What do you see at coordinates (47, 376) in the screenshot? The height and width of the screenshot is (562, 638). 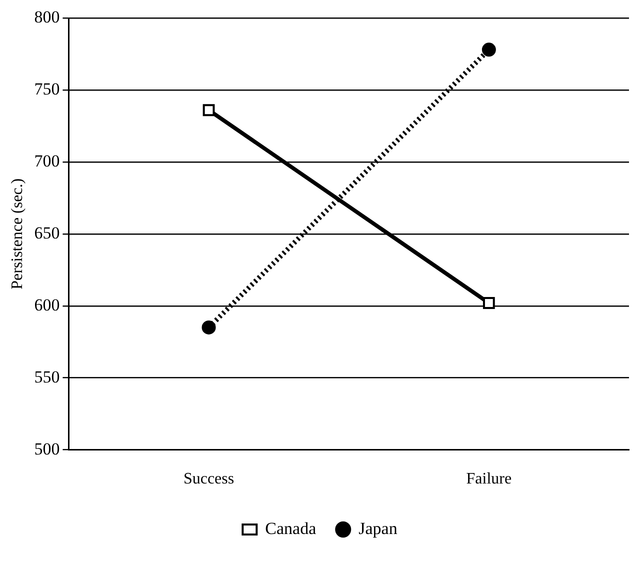 I see `y-tick-label: 550` at bounding box center [47, 376].